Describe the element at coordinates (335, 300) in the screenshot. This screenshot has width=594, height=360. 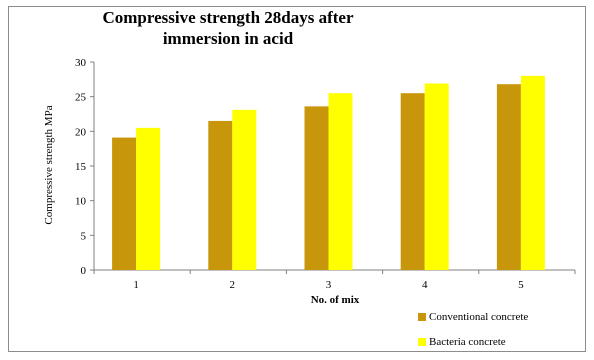
I see `x-axis-label: No. of mix` at that location.